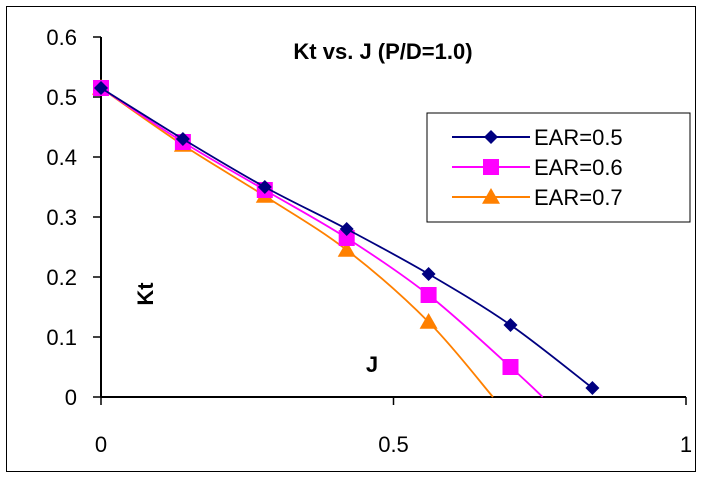 The width and height of the screenshot is (704, 480). What do you see at coordinates (61, 157) in the screenshot?
I see `y-tick-label: 0.4` at bounding box center [61, 157].